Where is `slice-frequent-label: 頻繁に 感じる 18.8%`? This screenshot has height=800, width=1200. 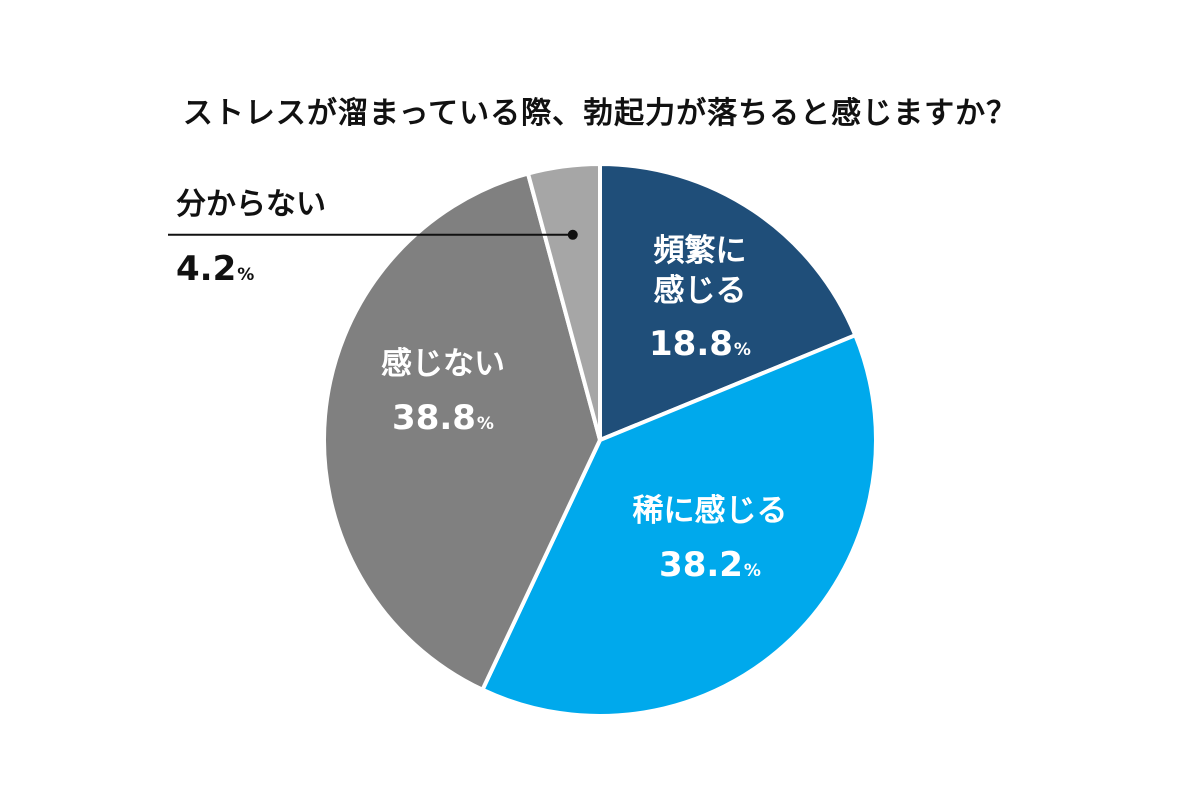
slice-frequent-label: 頻繁に 感じる 18.8% is located at coordinates (700, 299).